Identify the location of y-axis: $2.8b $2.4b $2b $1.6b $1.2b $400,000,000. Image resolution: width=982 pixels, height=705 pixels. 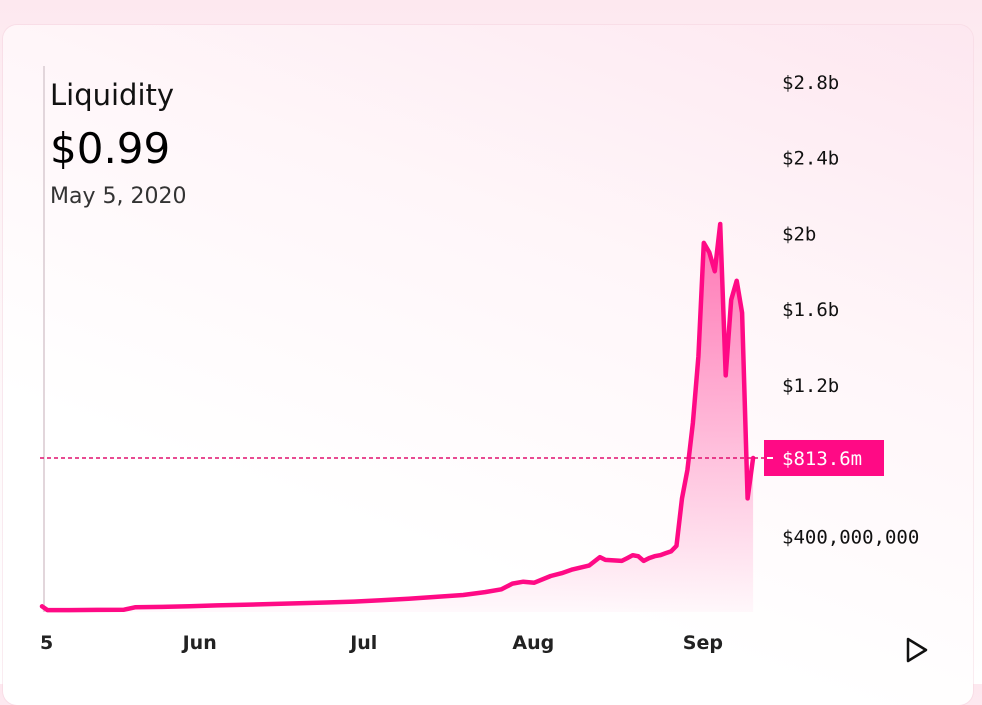
(850, 310).